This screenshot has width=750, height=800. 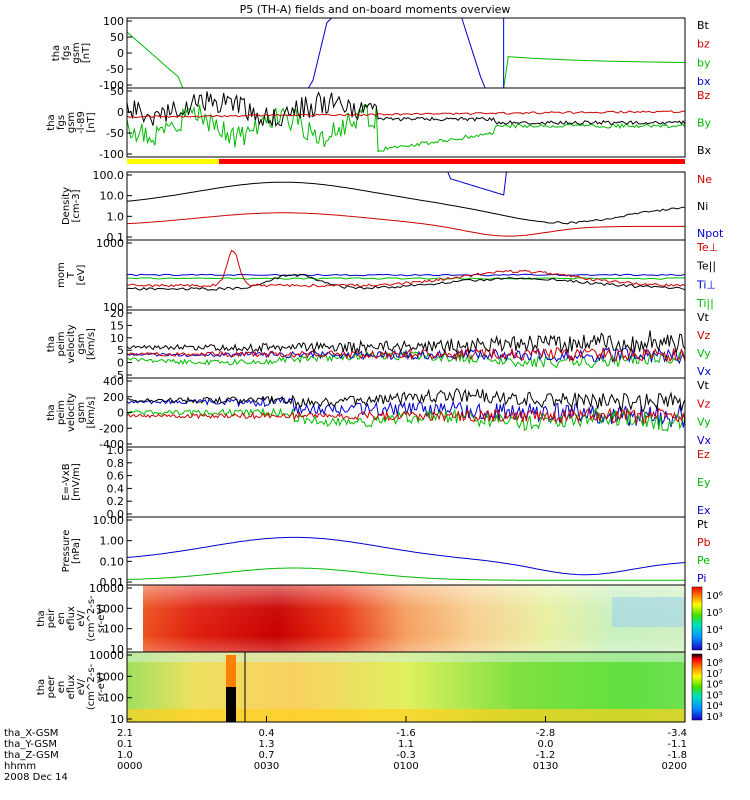 I want to click on x-row-value: 0000, so click(x=129, y=766).